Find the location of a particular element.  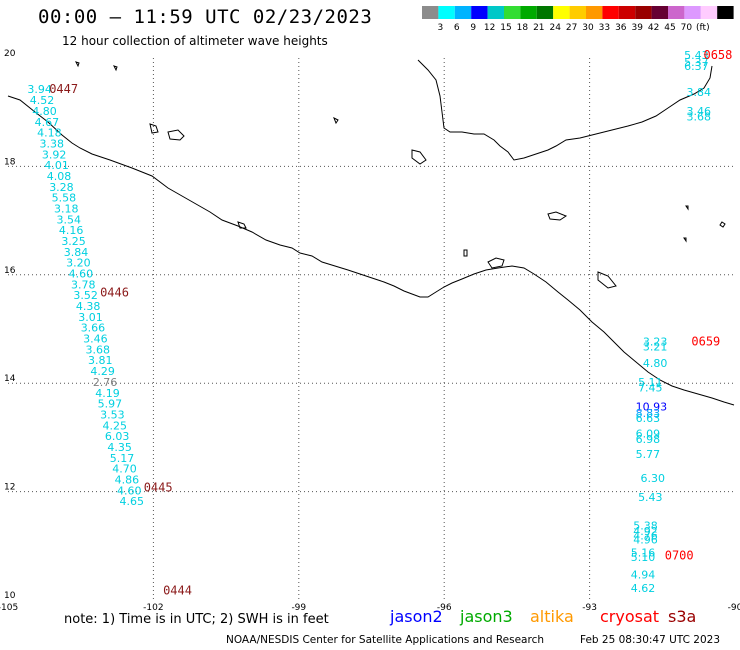

lat-tick-label: 20 is located at coordinates (10, 54).